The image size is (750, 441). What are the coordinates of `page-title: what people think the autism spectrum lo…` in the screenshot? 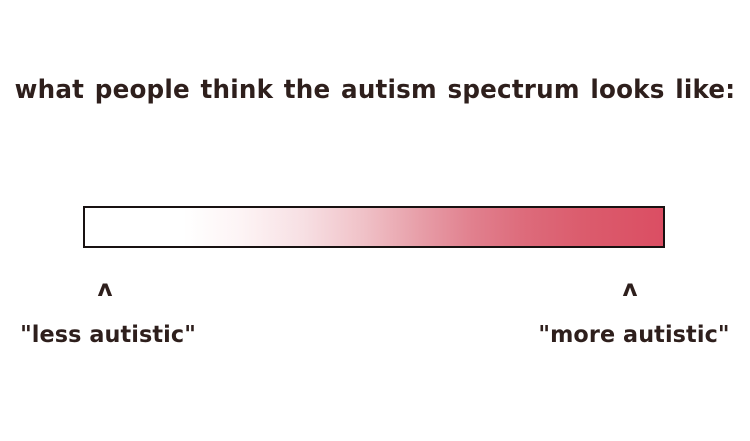 It's located at (375, 90).